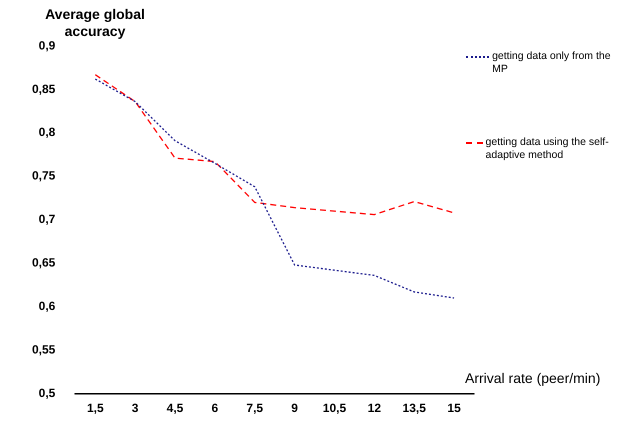 The height and width of the screenshot is (425, 624). I want to click on y-tick-label: 0,6, so click(47, 306).